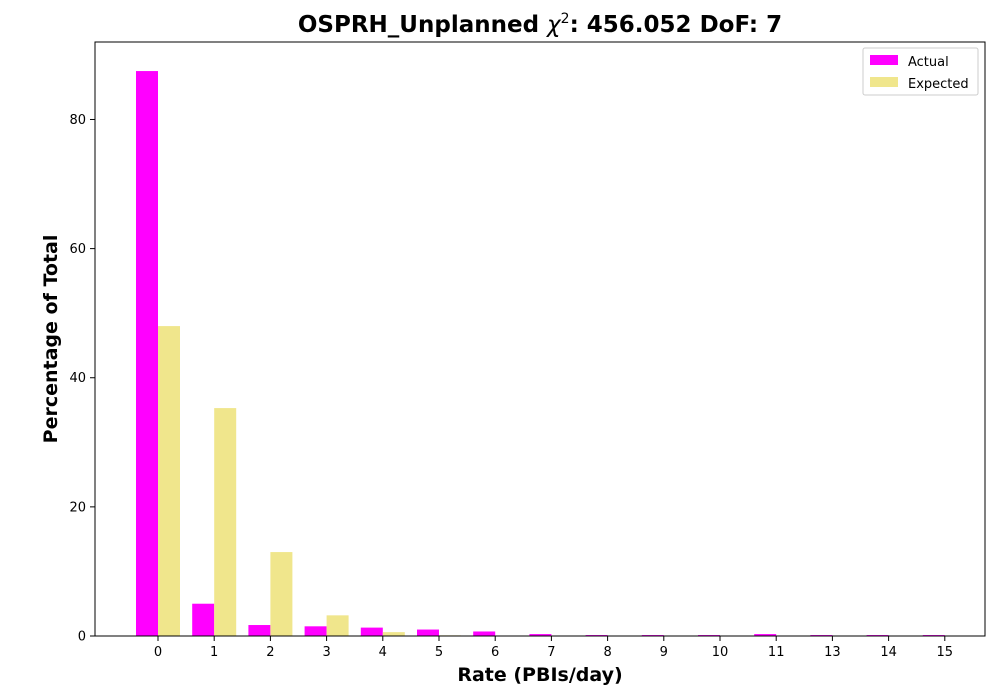  Describe the element at coordinates (938, 84) in the screenshot. I see `legend-label-expected: Expected` at that location.